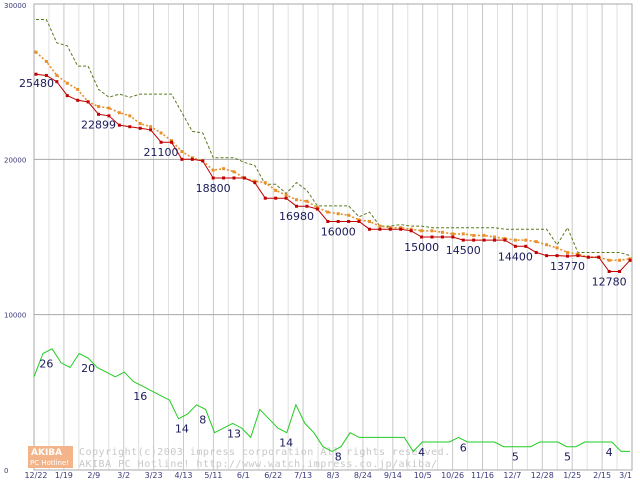 This screenshot has width=640, height=480. Describe the element at coordinates (296, 216) in the screenshot. I see `price-label: 16980` at that location.